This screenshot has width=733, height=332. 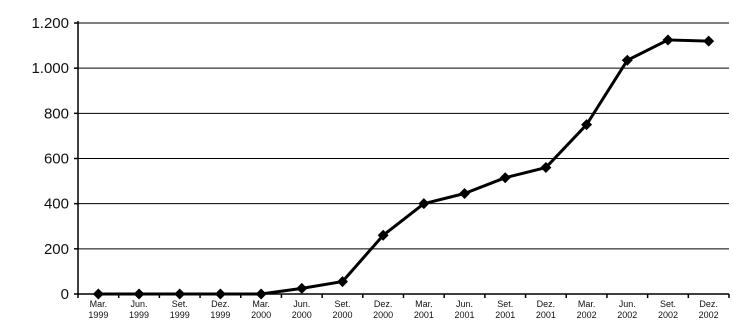 I want to click on x-tick-label: Set. 2000, so click(x=342, y=309).